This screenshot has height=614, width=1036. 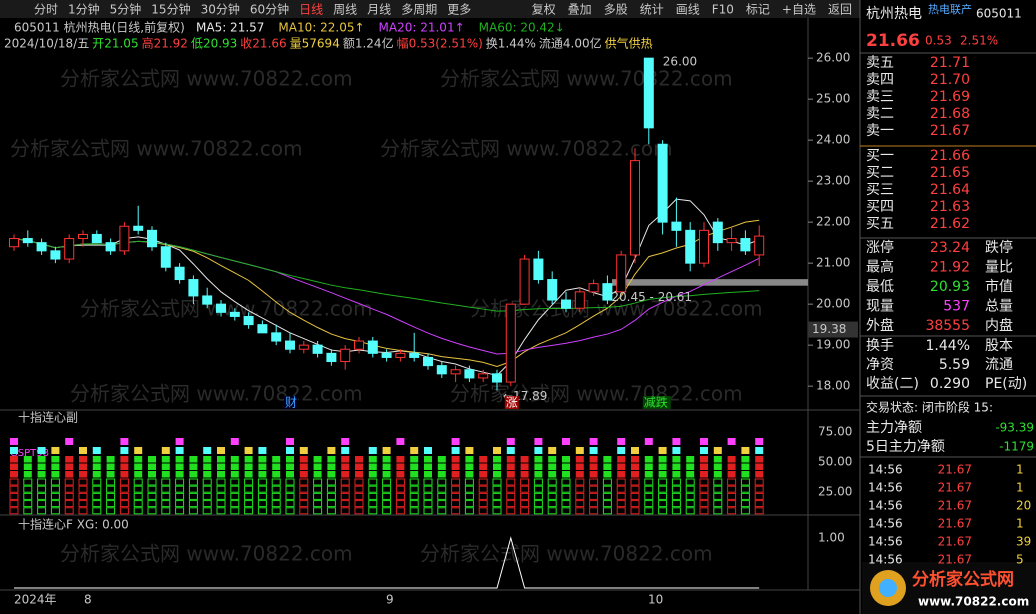 I want to click on tick-time: 14:56, so click(x=885, y=488).